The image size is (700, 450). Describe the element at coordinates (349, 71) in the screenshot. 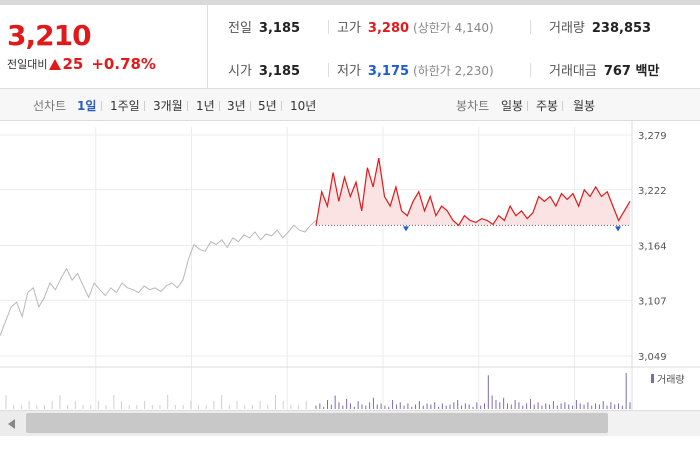

I see `stat-label: 저가` at that location.